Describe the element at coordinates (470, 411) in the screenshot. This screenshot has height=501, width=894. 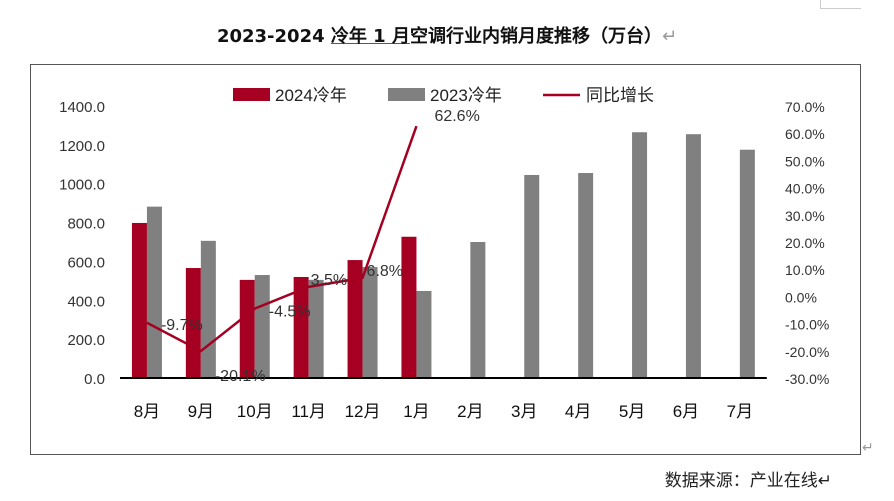
I see `x-axis-tick: 2月` at that location.